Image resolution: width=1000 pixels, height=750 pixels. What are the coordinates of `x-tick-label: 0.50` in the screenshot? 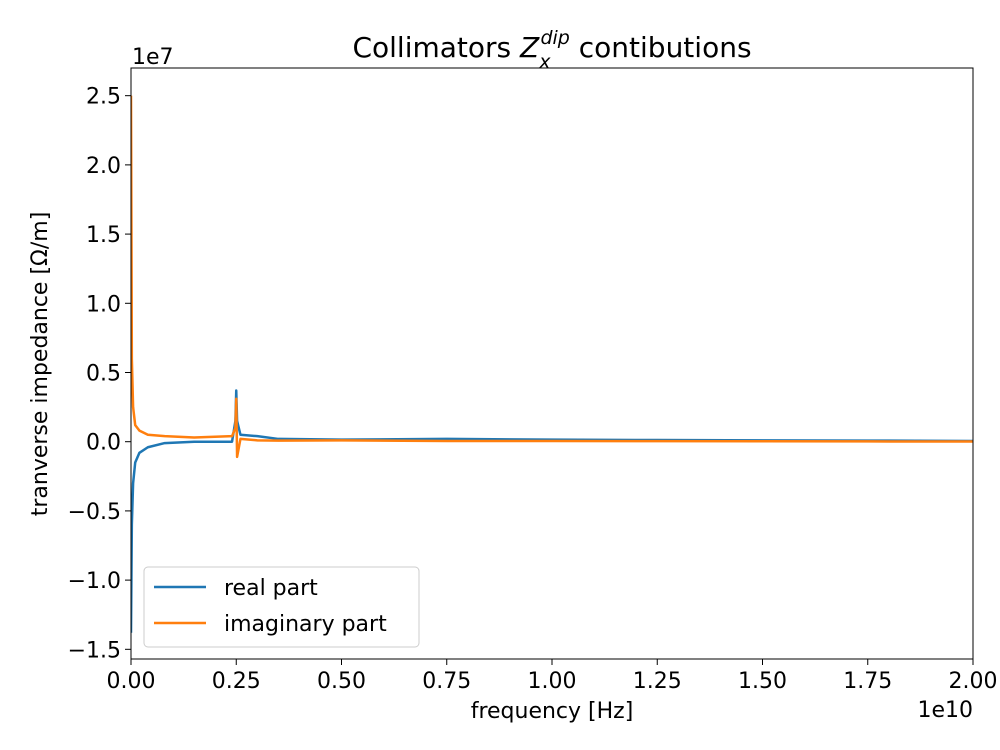 It's located at (341, 681).